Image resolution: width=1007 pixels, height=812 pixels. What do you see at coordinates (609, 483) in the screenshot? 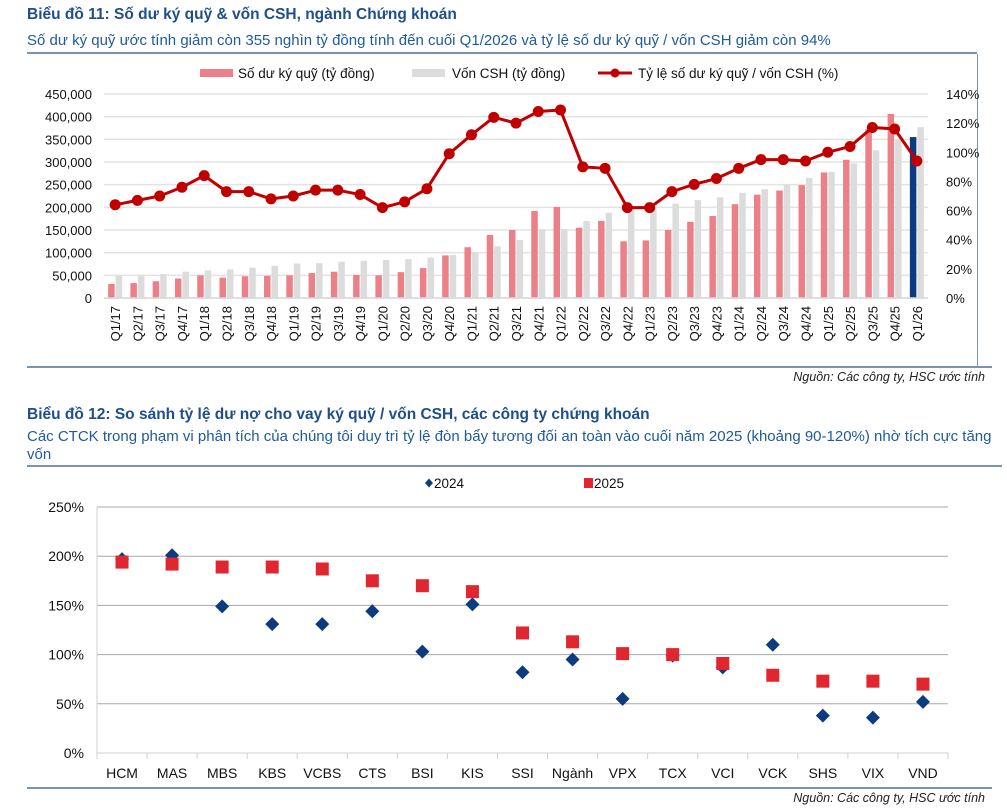
I see `legend-label-2025: 2025` at bounding box center [609, 483].